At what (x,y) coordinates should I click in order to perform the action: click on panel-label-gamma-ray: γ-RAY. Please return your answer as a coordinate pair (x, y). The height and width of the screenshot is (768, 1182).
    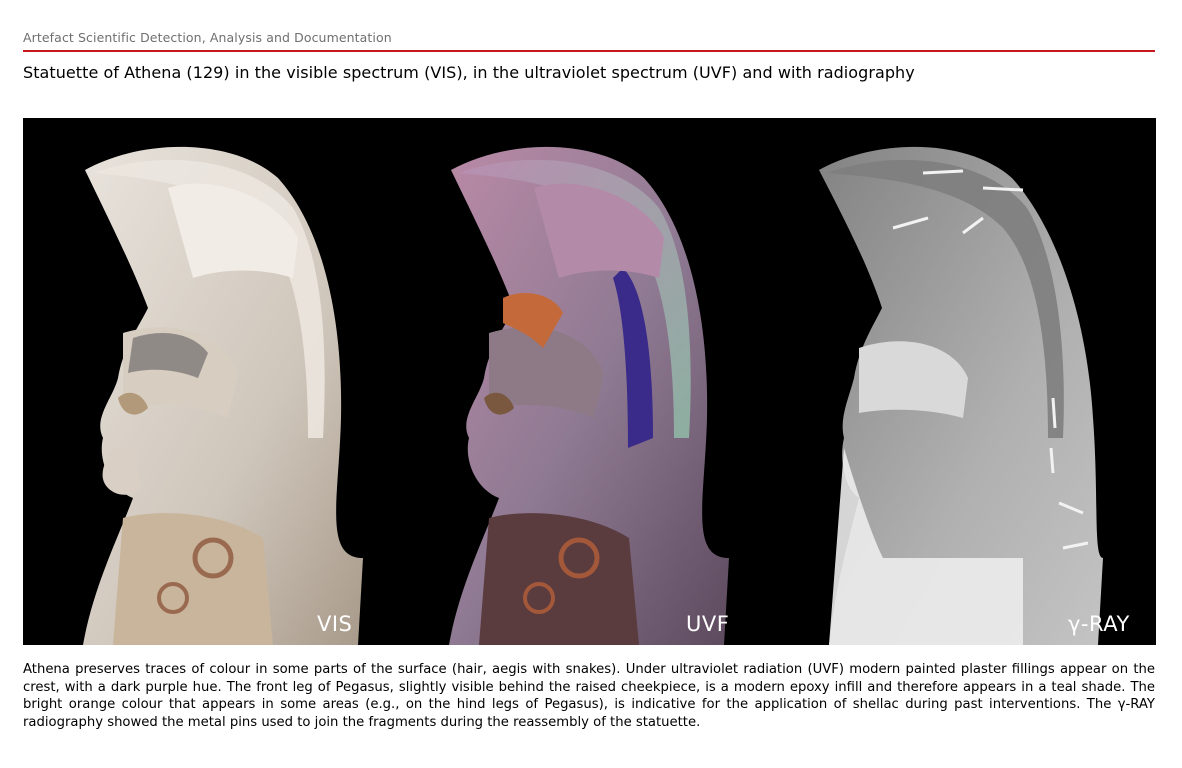
    Looking at the image, I should click on (1099, 624).